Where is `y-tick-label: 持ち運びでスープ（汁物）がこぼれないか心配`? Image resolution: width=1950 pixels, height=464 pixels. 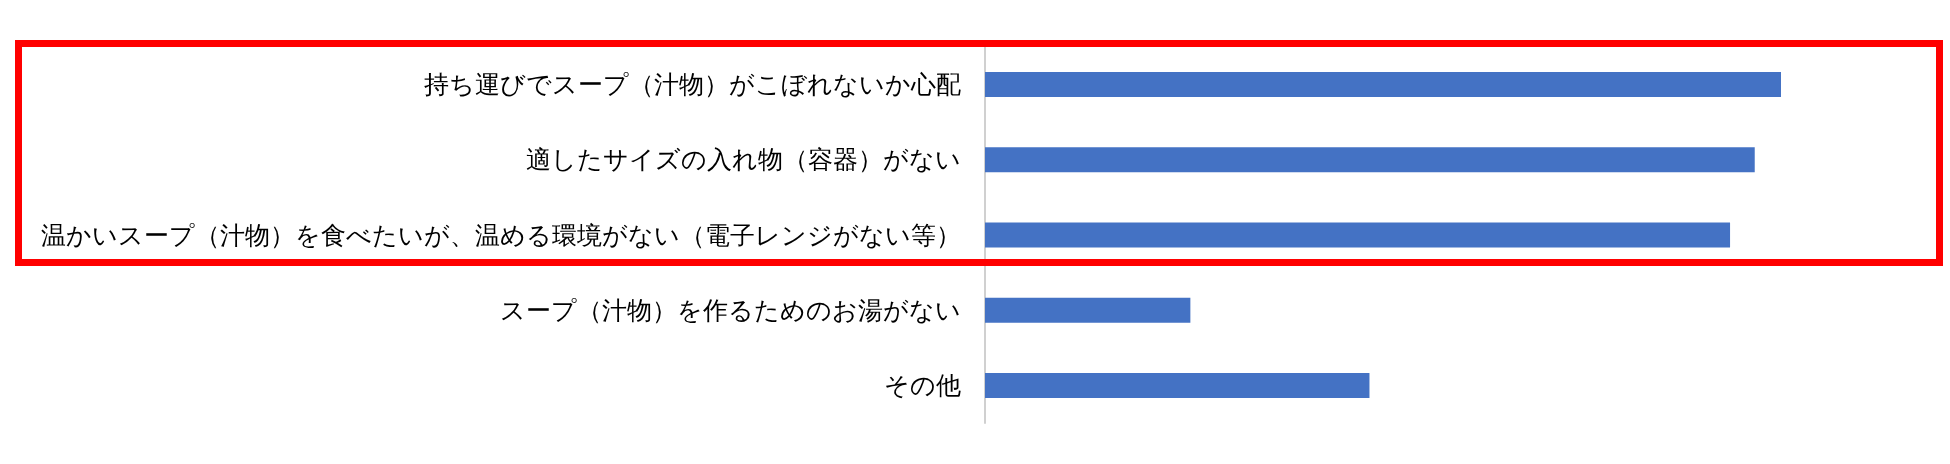
y-tick-label: 持ち運びでスープ（汁物）がこぼれないか心配 is located at coordinates (692, 85).